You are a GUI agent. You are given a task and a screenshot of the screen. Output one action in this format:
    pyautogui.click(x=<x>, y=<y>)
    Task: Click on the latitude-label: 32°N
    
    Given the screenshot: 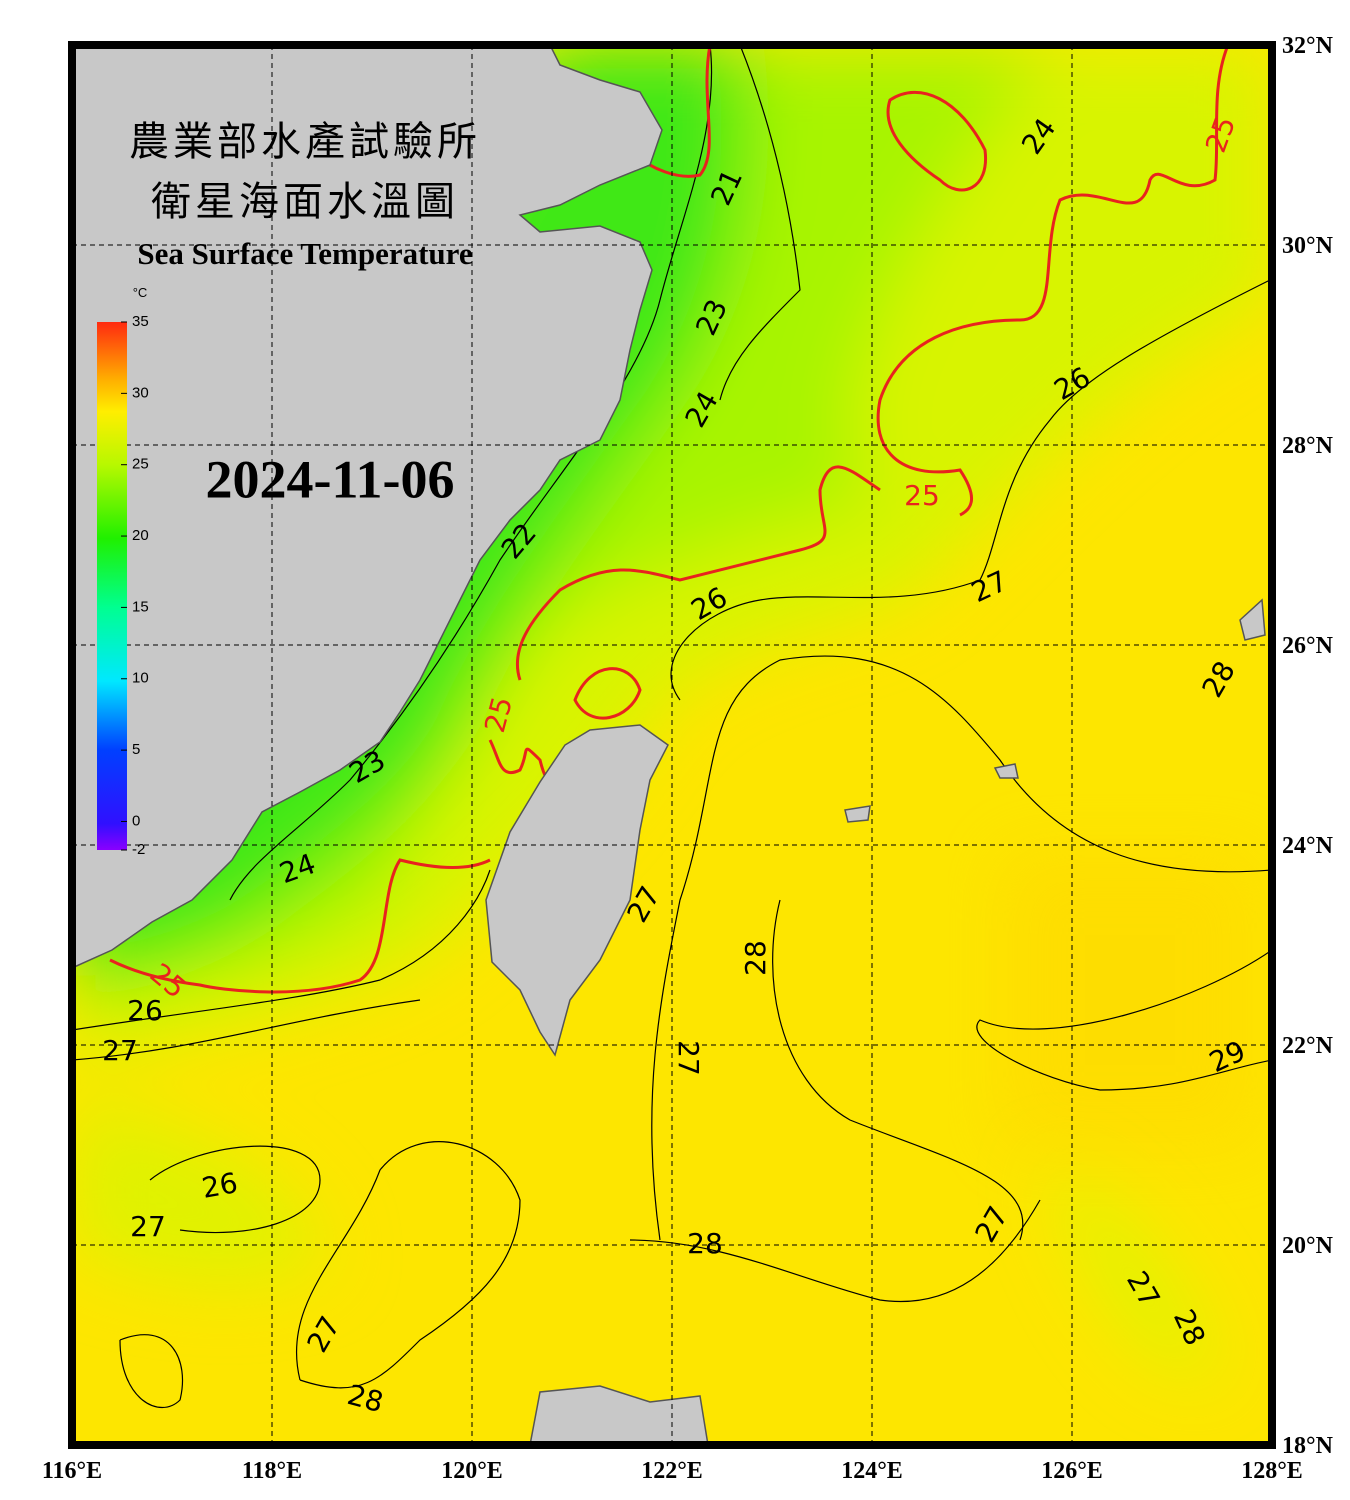 What is the action you would take?
    pyautogui.click(x=1308, y=46)
    